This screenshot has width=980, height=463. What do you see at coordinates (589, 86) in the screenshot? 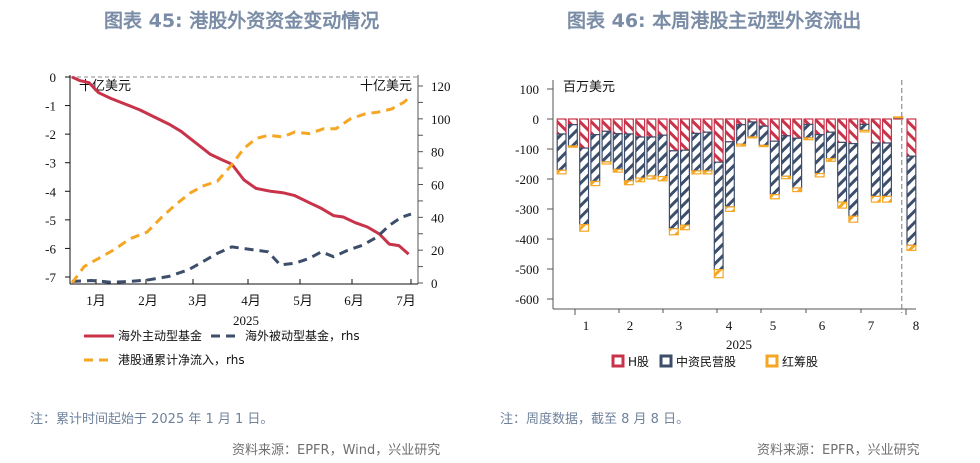
I see `unit-label: 百万美元` at bounding box center [589, 86].